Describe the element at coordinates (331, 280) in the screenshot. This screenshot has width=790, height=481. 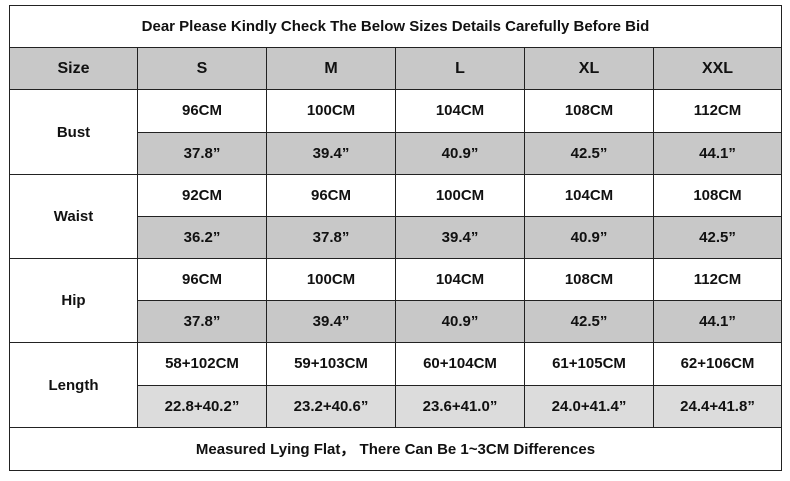
I see `hip-cm-m: 100CM` at that location.